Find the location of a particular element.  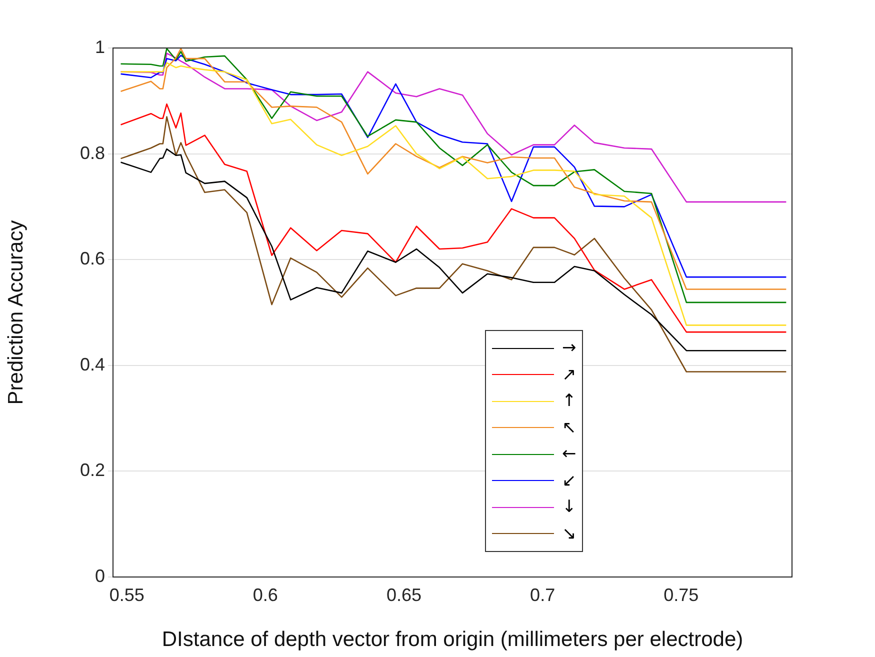

y-tick-label: 0 is located at coordinates (99, 576).